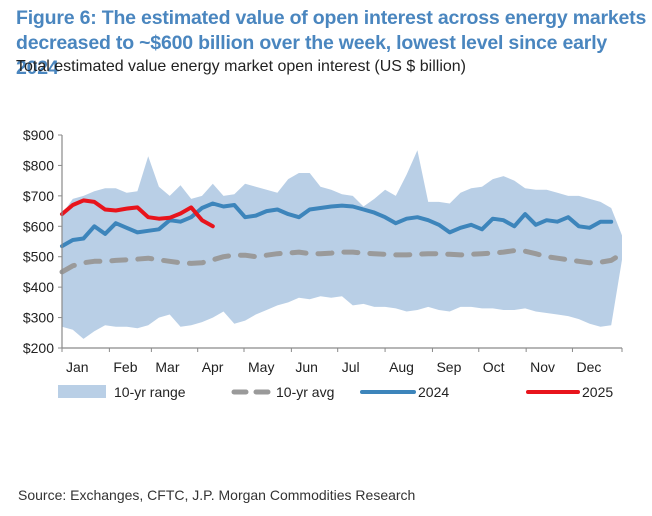 This screenshot has width=652, height=516. What do you see at coordinates (38, 348) in the screenshot?
I see `y-tick-label: $200` at bounding box center [38, 348].